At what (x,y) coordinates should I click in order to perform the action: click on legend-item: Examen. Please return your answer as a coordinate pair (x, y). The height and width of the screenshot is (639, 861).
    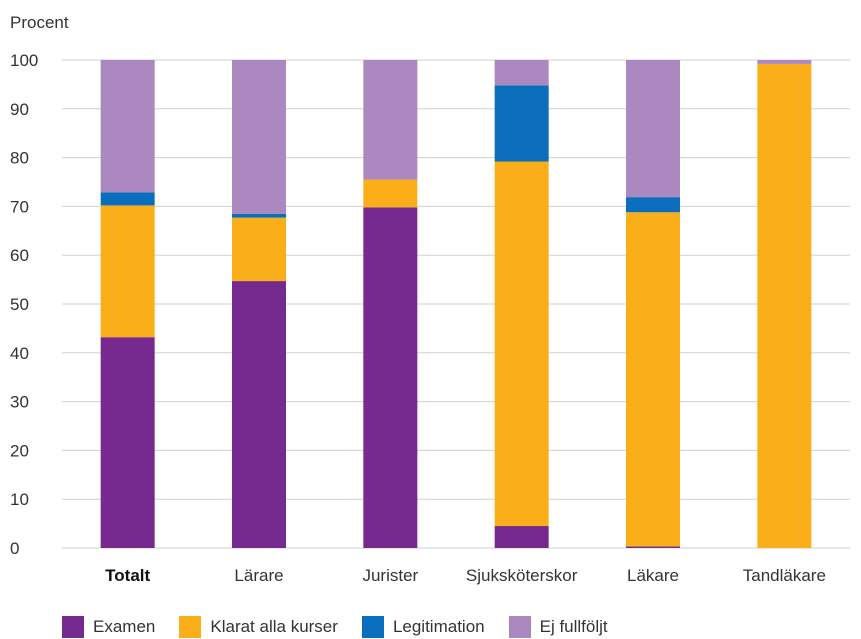
    Looking at the image, I should click on (108, 627).